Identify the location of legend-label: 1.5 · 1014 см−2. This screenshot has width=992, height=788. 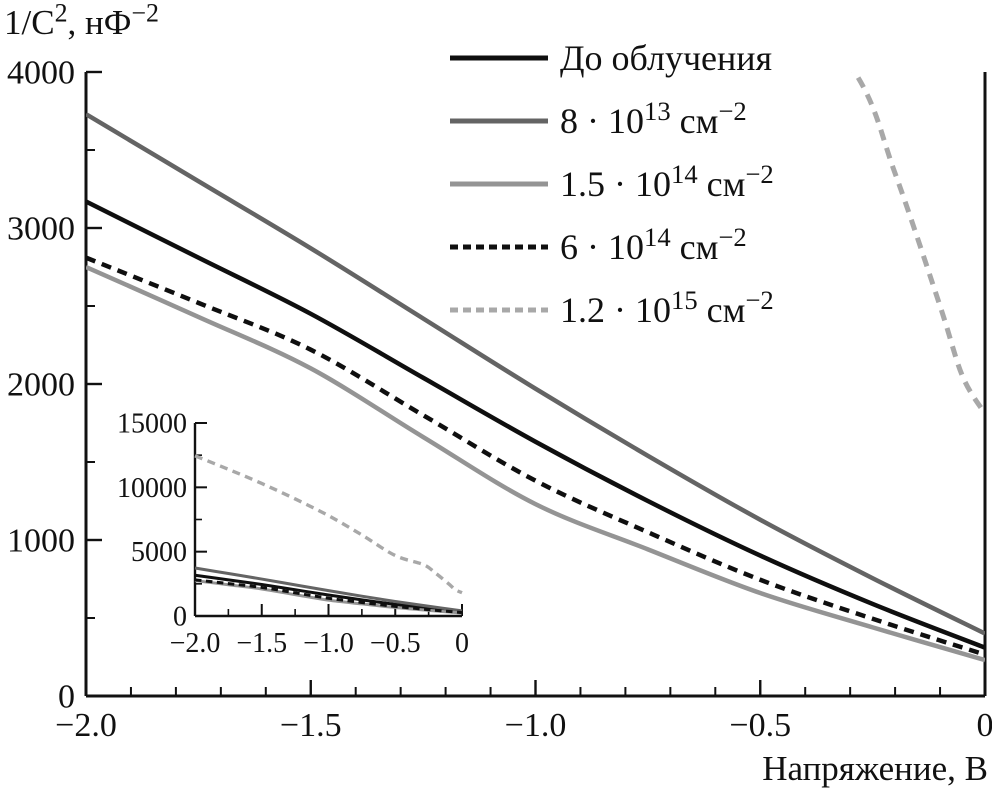
(667, 181).